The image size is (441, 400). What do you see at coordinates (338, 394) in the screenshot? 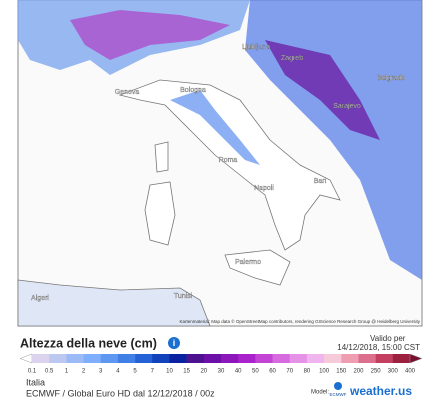
I see `ecmwf-logo: ECMWF` at bounding box center [338, 394].